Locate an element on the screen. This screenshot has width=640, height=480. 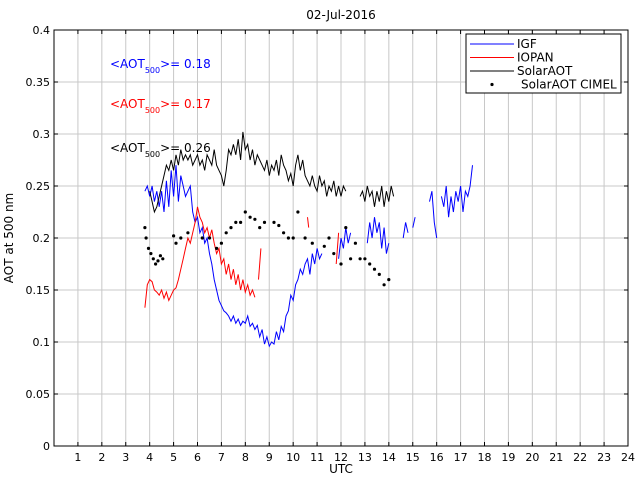
y-tick: 0.3 is located at coordinates (330, 134).